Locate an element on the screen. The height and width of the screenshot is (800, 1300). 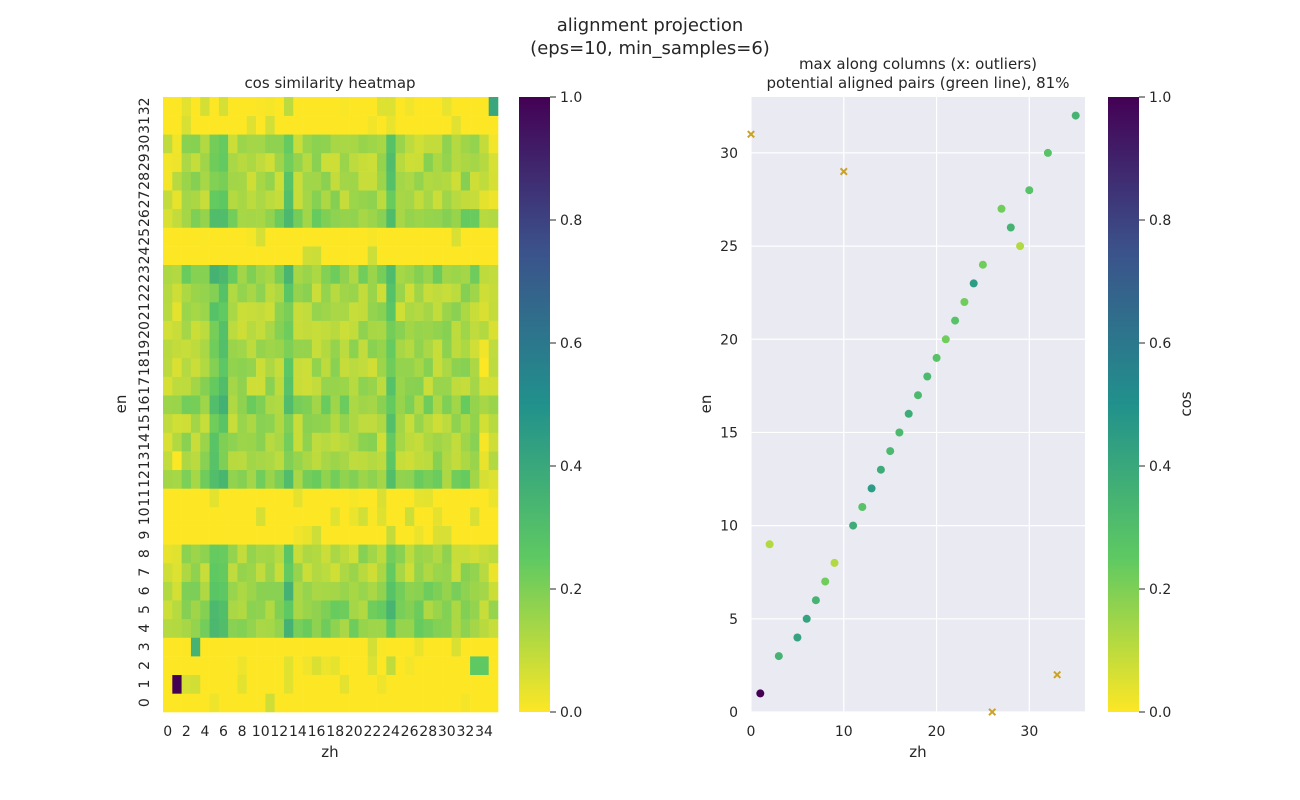
heatmap-y-tick-label: 5 is located at coordinates (145, 609).